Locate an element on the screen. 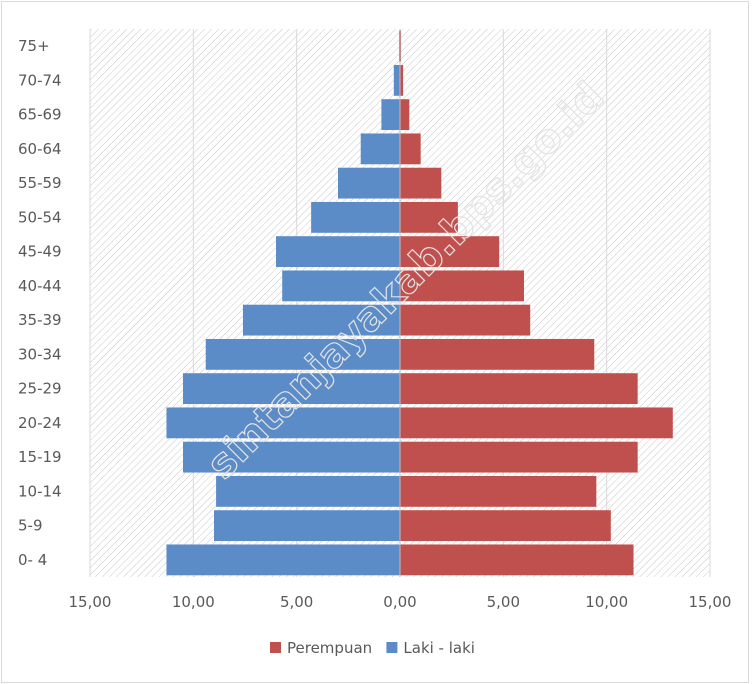  y-tick-label: 45-49 is located at coordinates (40, 252).